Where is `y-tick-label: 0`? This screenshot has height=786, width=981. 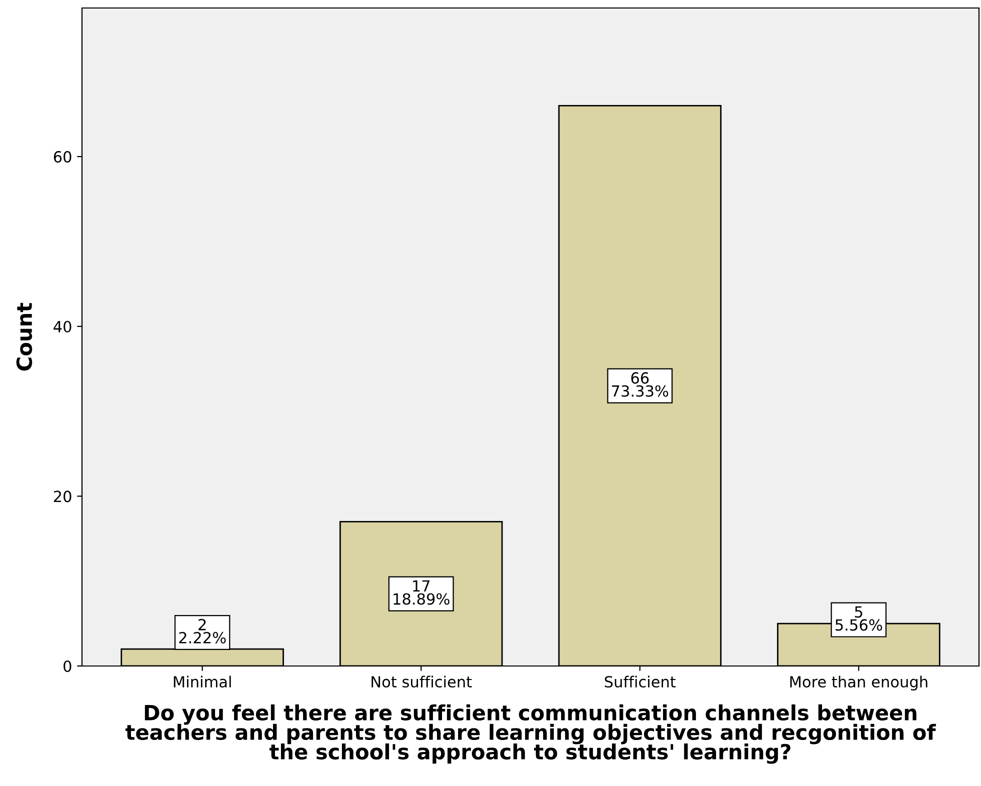
y-tick-label: 0 is located at coordinates (68, 666).